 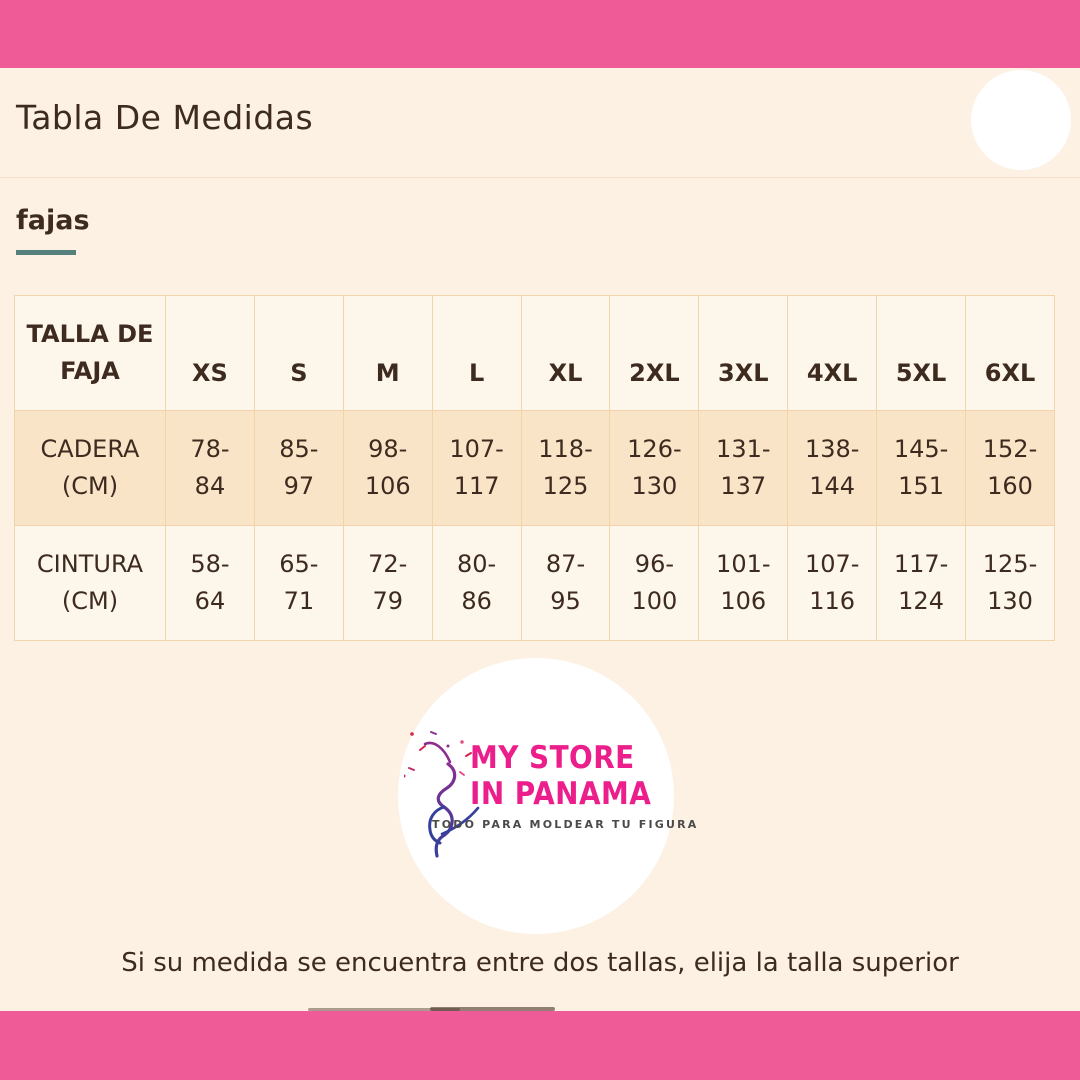 I want to click on value-cell-3xl: 131- 137, so click(x=743, y=468).